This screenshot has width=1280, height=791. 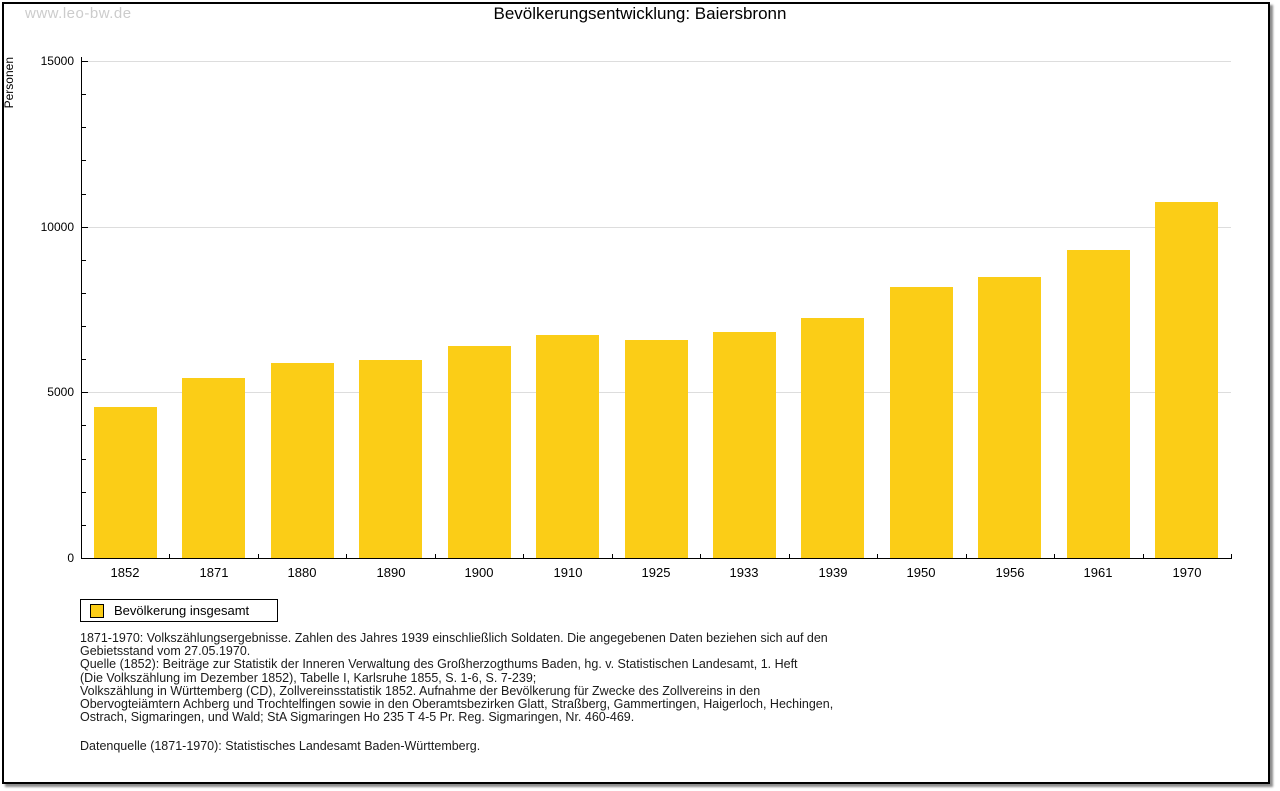 What do you see at coordinates (214, 572) in the screenshot?
I see `x-tick-label: 1871` at bounding box center [214, 572].